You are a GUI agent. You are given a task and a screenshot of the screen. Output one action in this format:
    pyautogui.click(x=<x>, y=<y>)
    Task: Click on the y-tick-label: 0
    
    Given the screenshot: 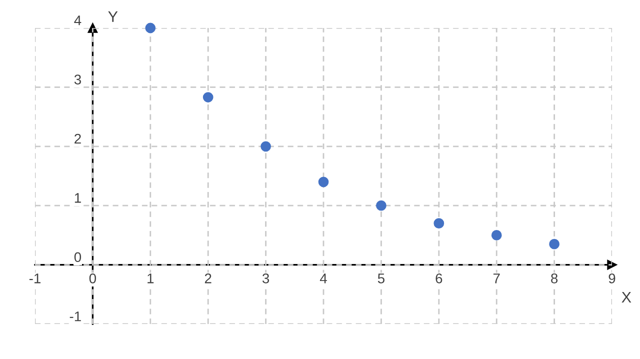 What is the action you would take?
    pyautogui.click(x=78, y=257)
    